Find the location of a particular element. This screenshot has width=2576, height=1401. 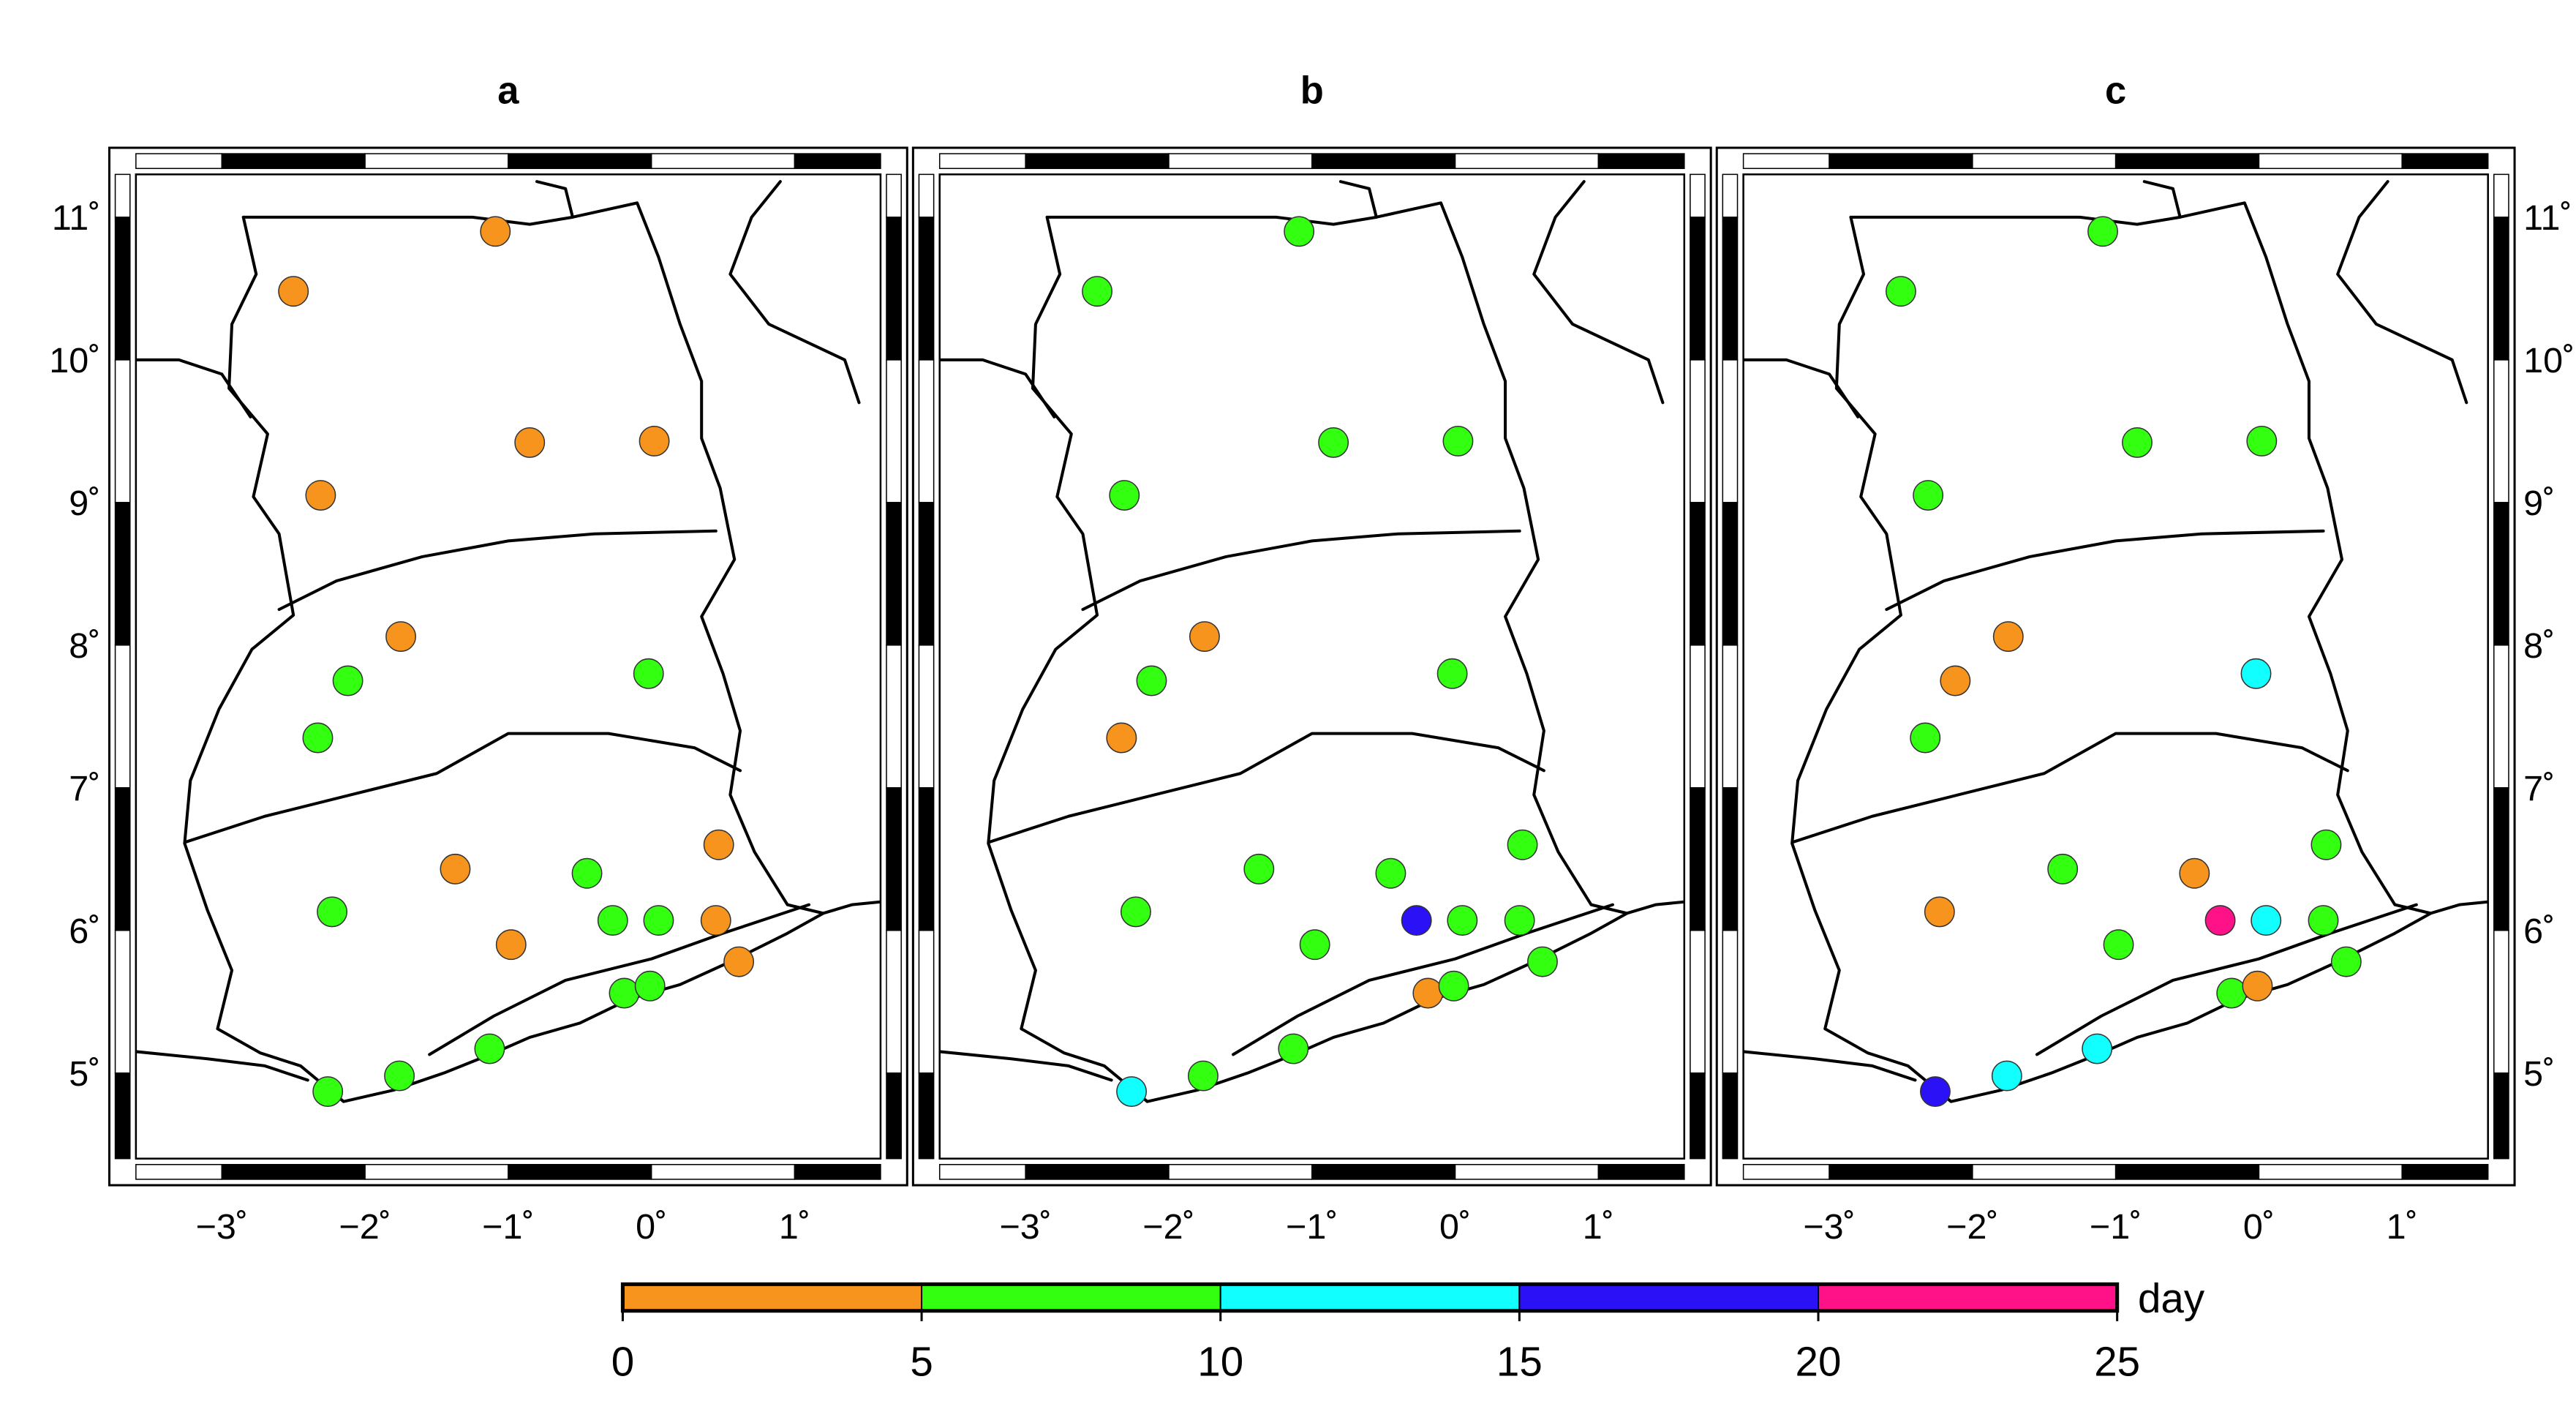

lat-tick-label: 9˚ is located at coordinates (2539, 504).